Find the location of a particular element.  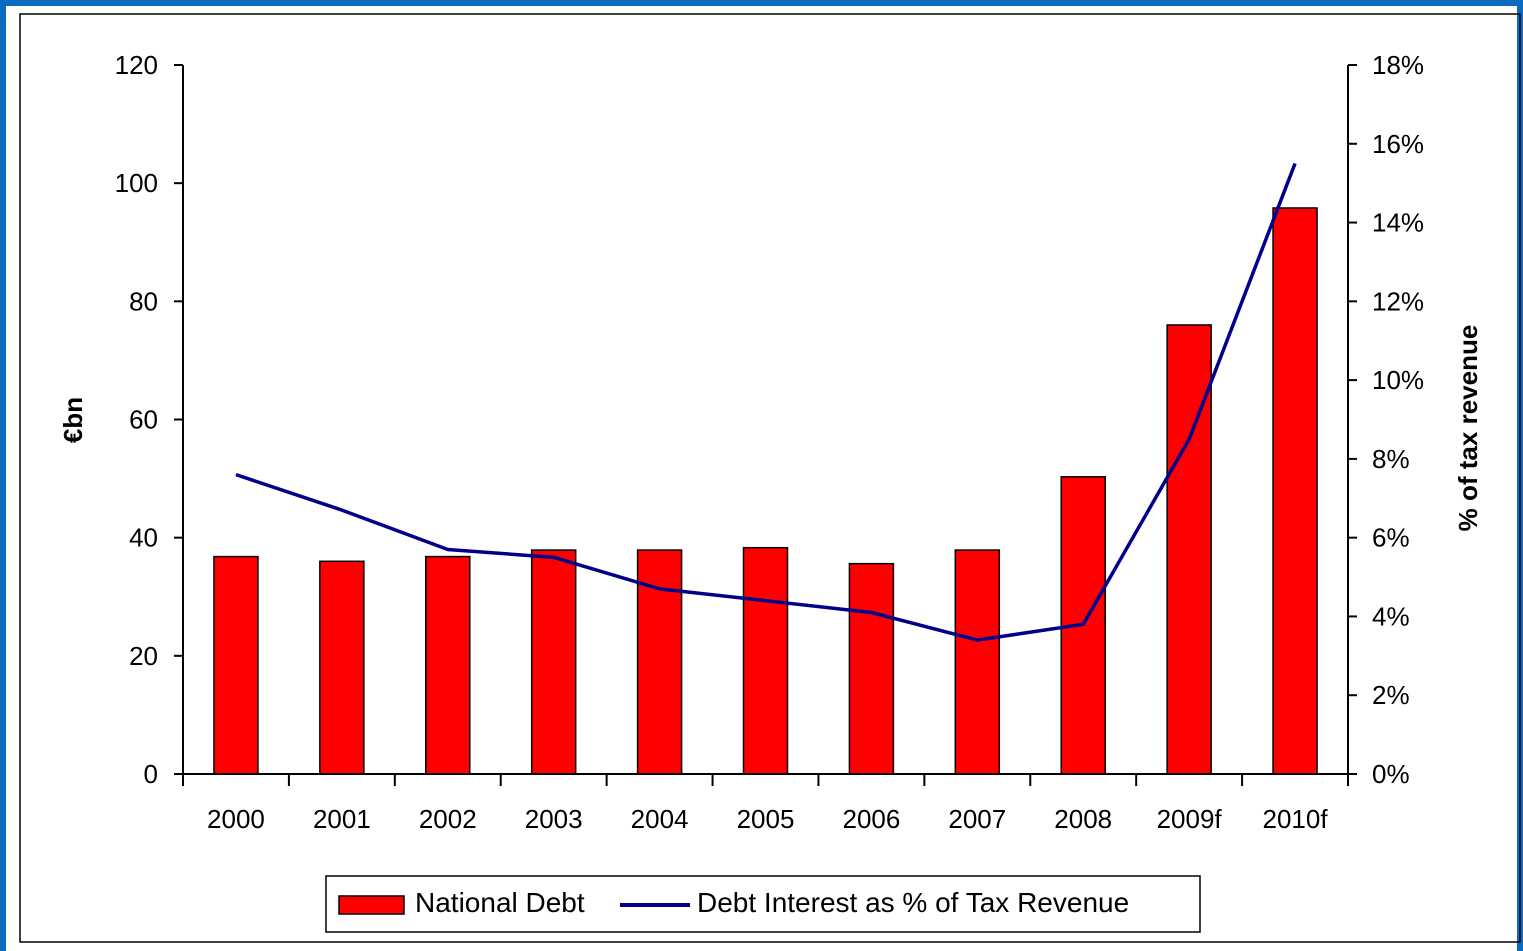

x-tick-label-2002: 2002 is located at coordinates (448, 819).